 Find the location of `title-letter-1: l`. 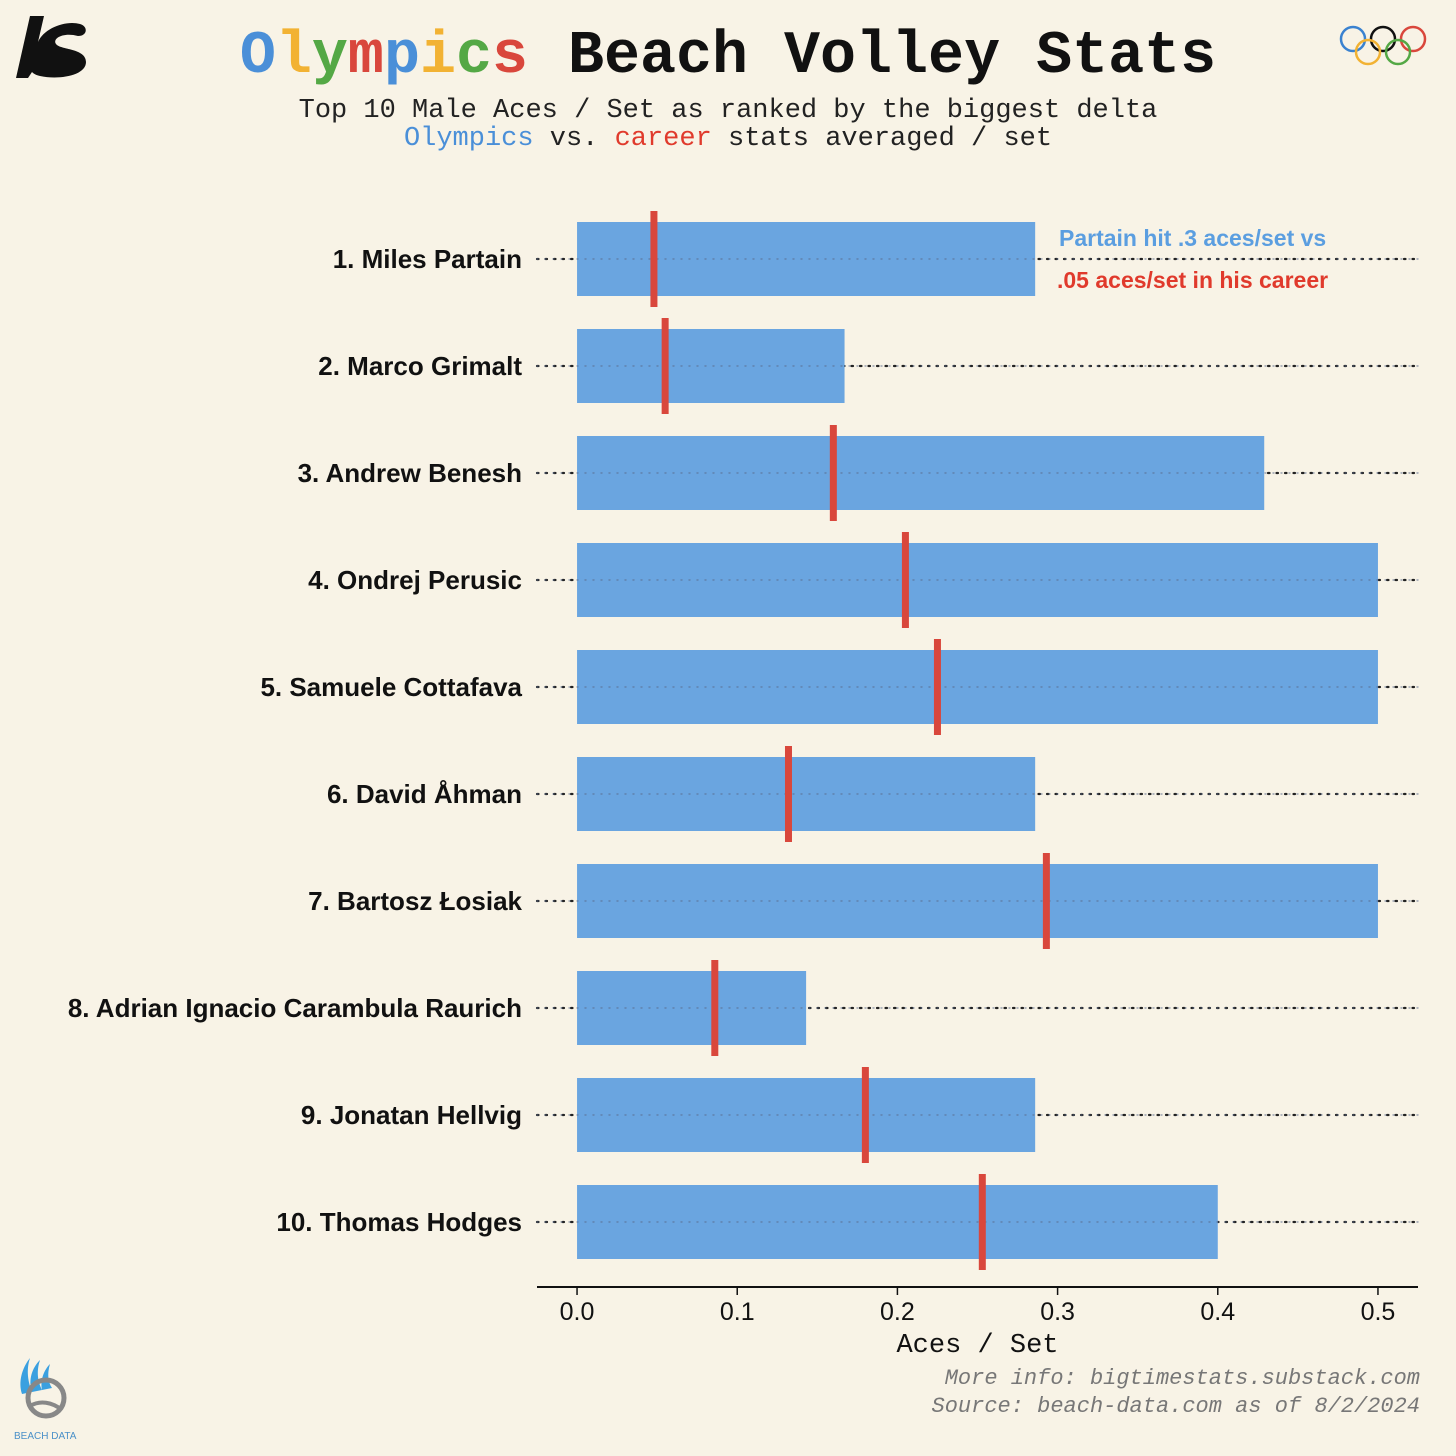

title-letter-1: l is located at coordinates (293, 57).